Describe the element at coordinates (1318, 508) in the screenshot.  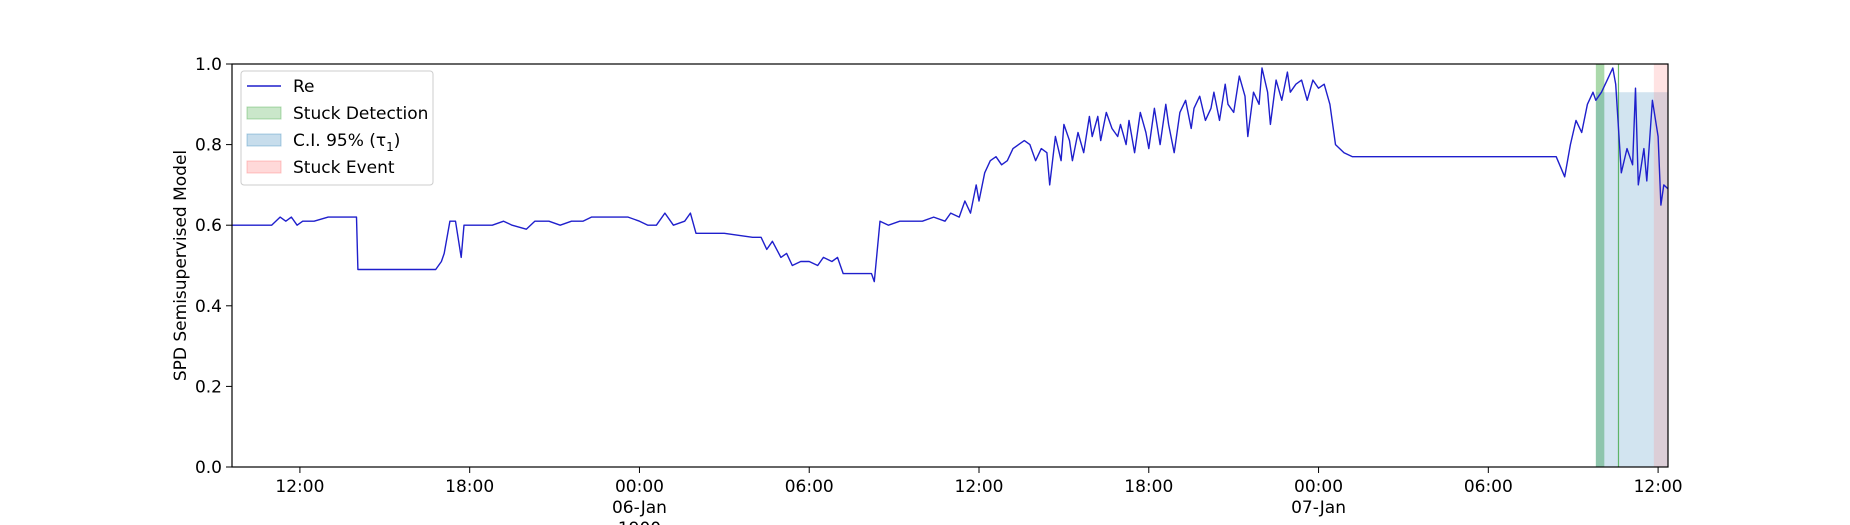
I see `x-tick-label: 07-Jan` at that location.